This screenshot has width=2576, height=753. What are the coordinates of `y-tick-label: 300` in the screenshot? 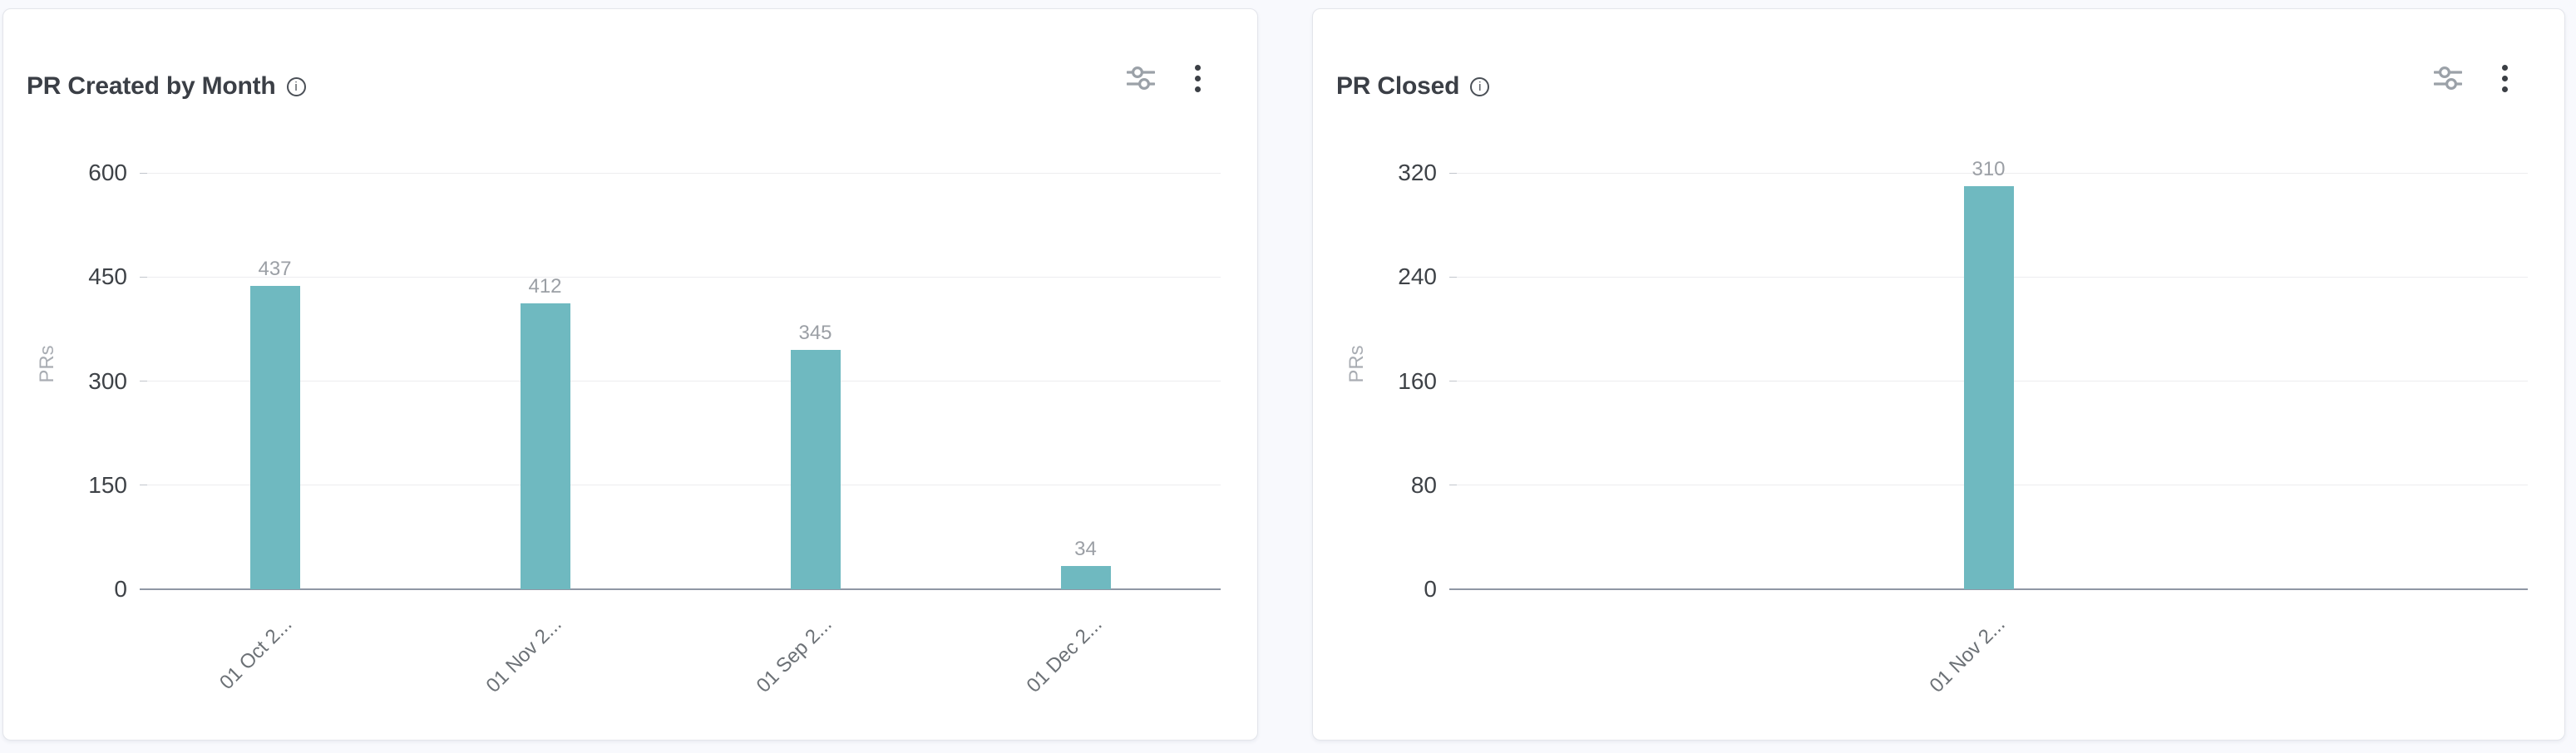 It's located at (108, 381).